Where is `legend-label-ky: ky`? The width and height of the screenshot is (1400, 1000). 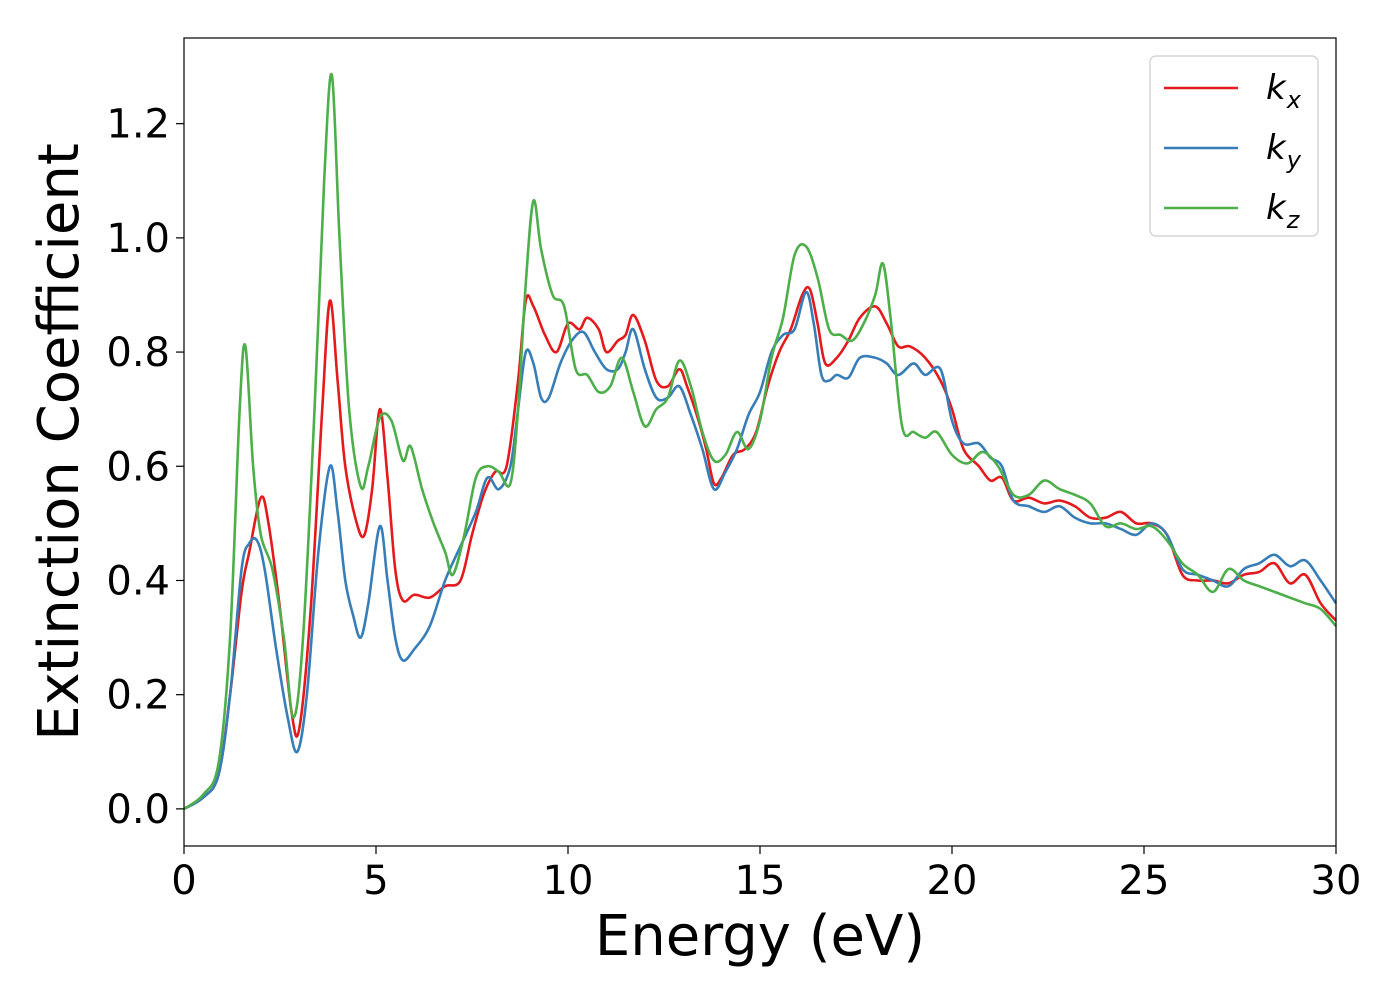 legend-label-ky: ky is located at coordinates (1284, 151).